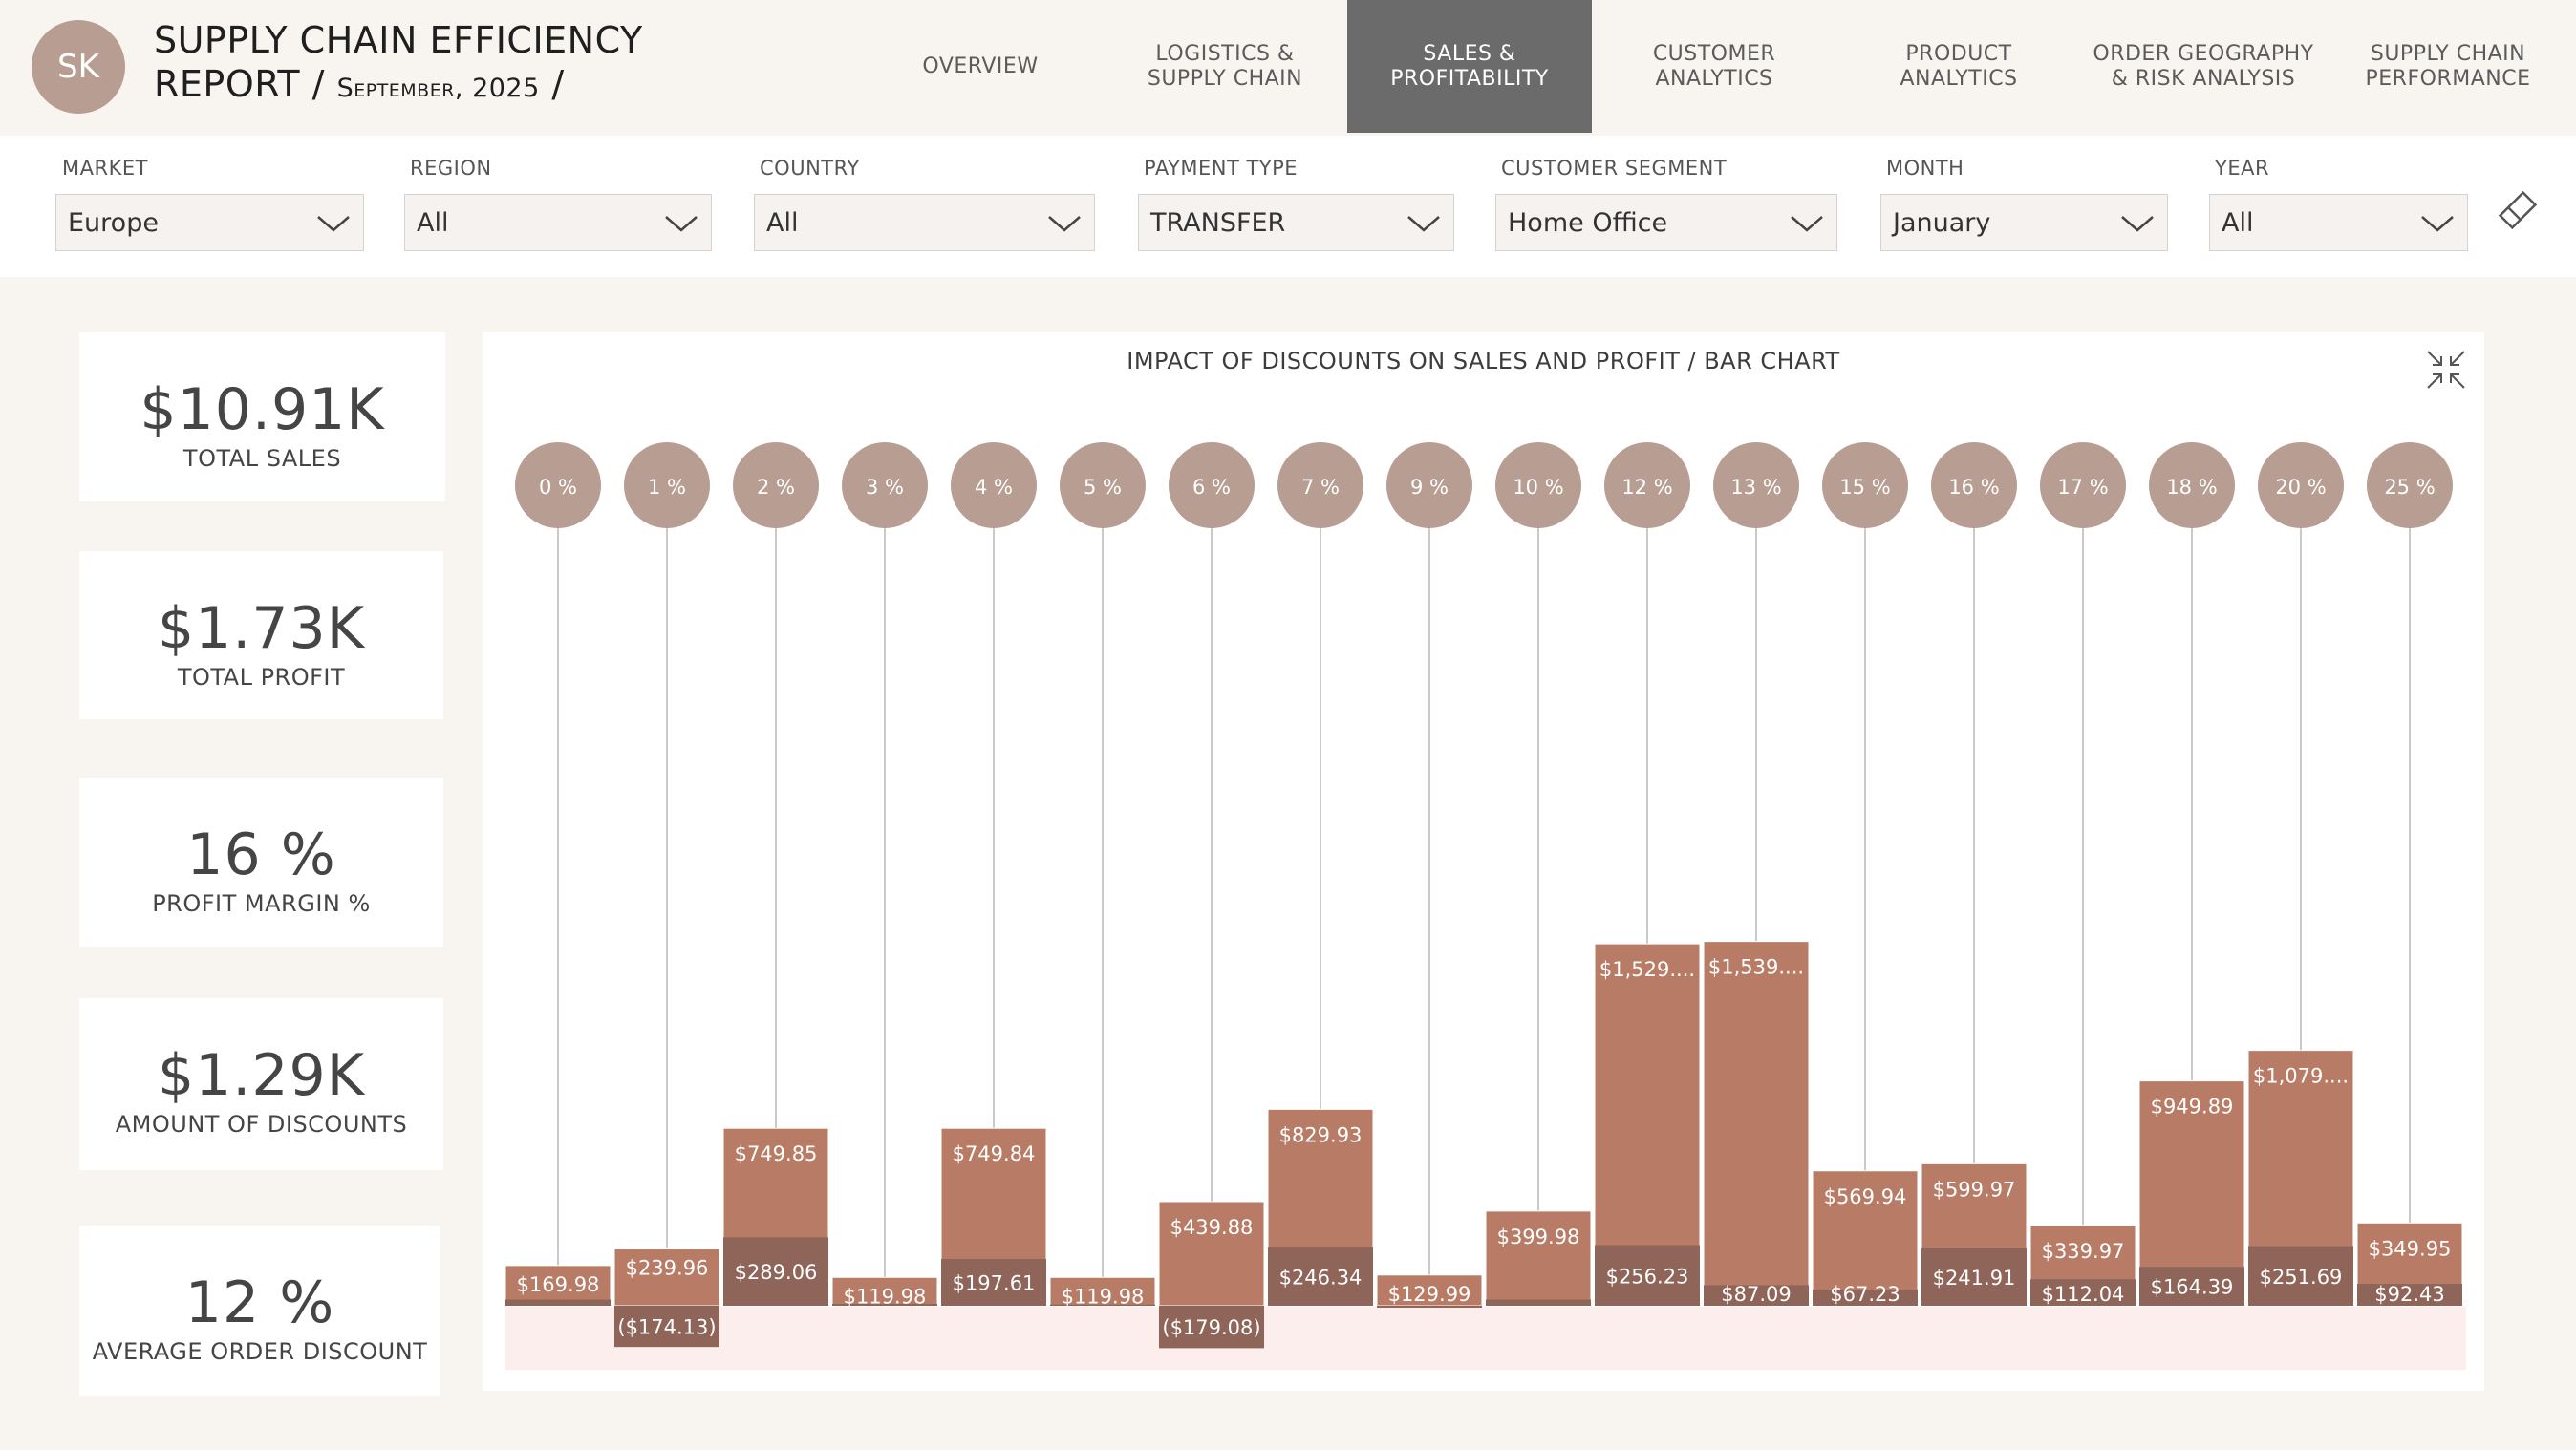 This screenshot has height=1450, width=2576. I want to click on profit-data-label: $92.43, so click(2409, 1294).